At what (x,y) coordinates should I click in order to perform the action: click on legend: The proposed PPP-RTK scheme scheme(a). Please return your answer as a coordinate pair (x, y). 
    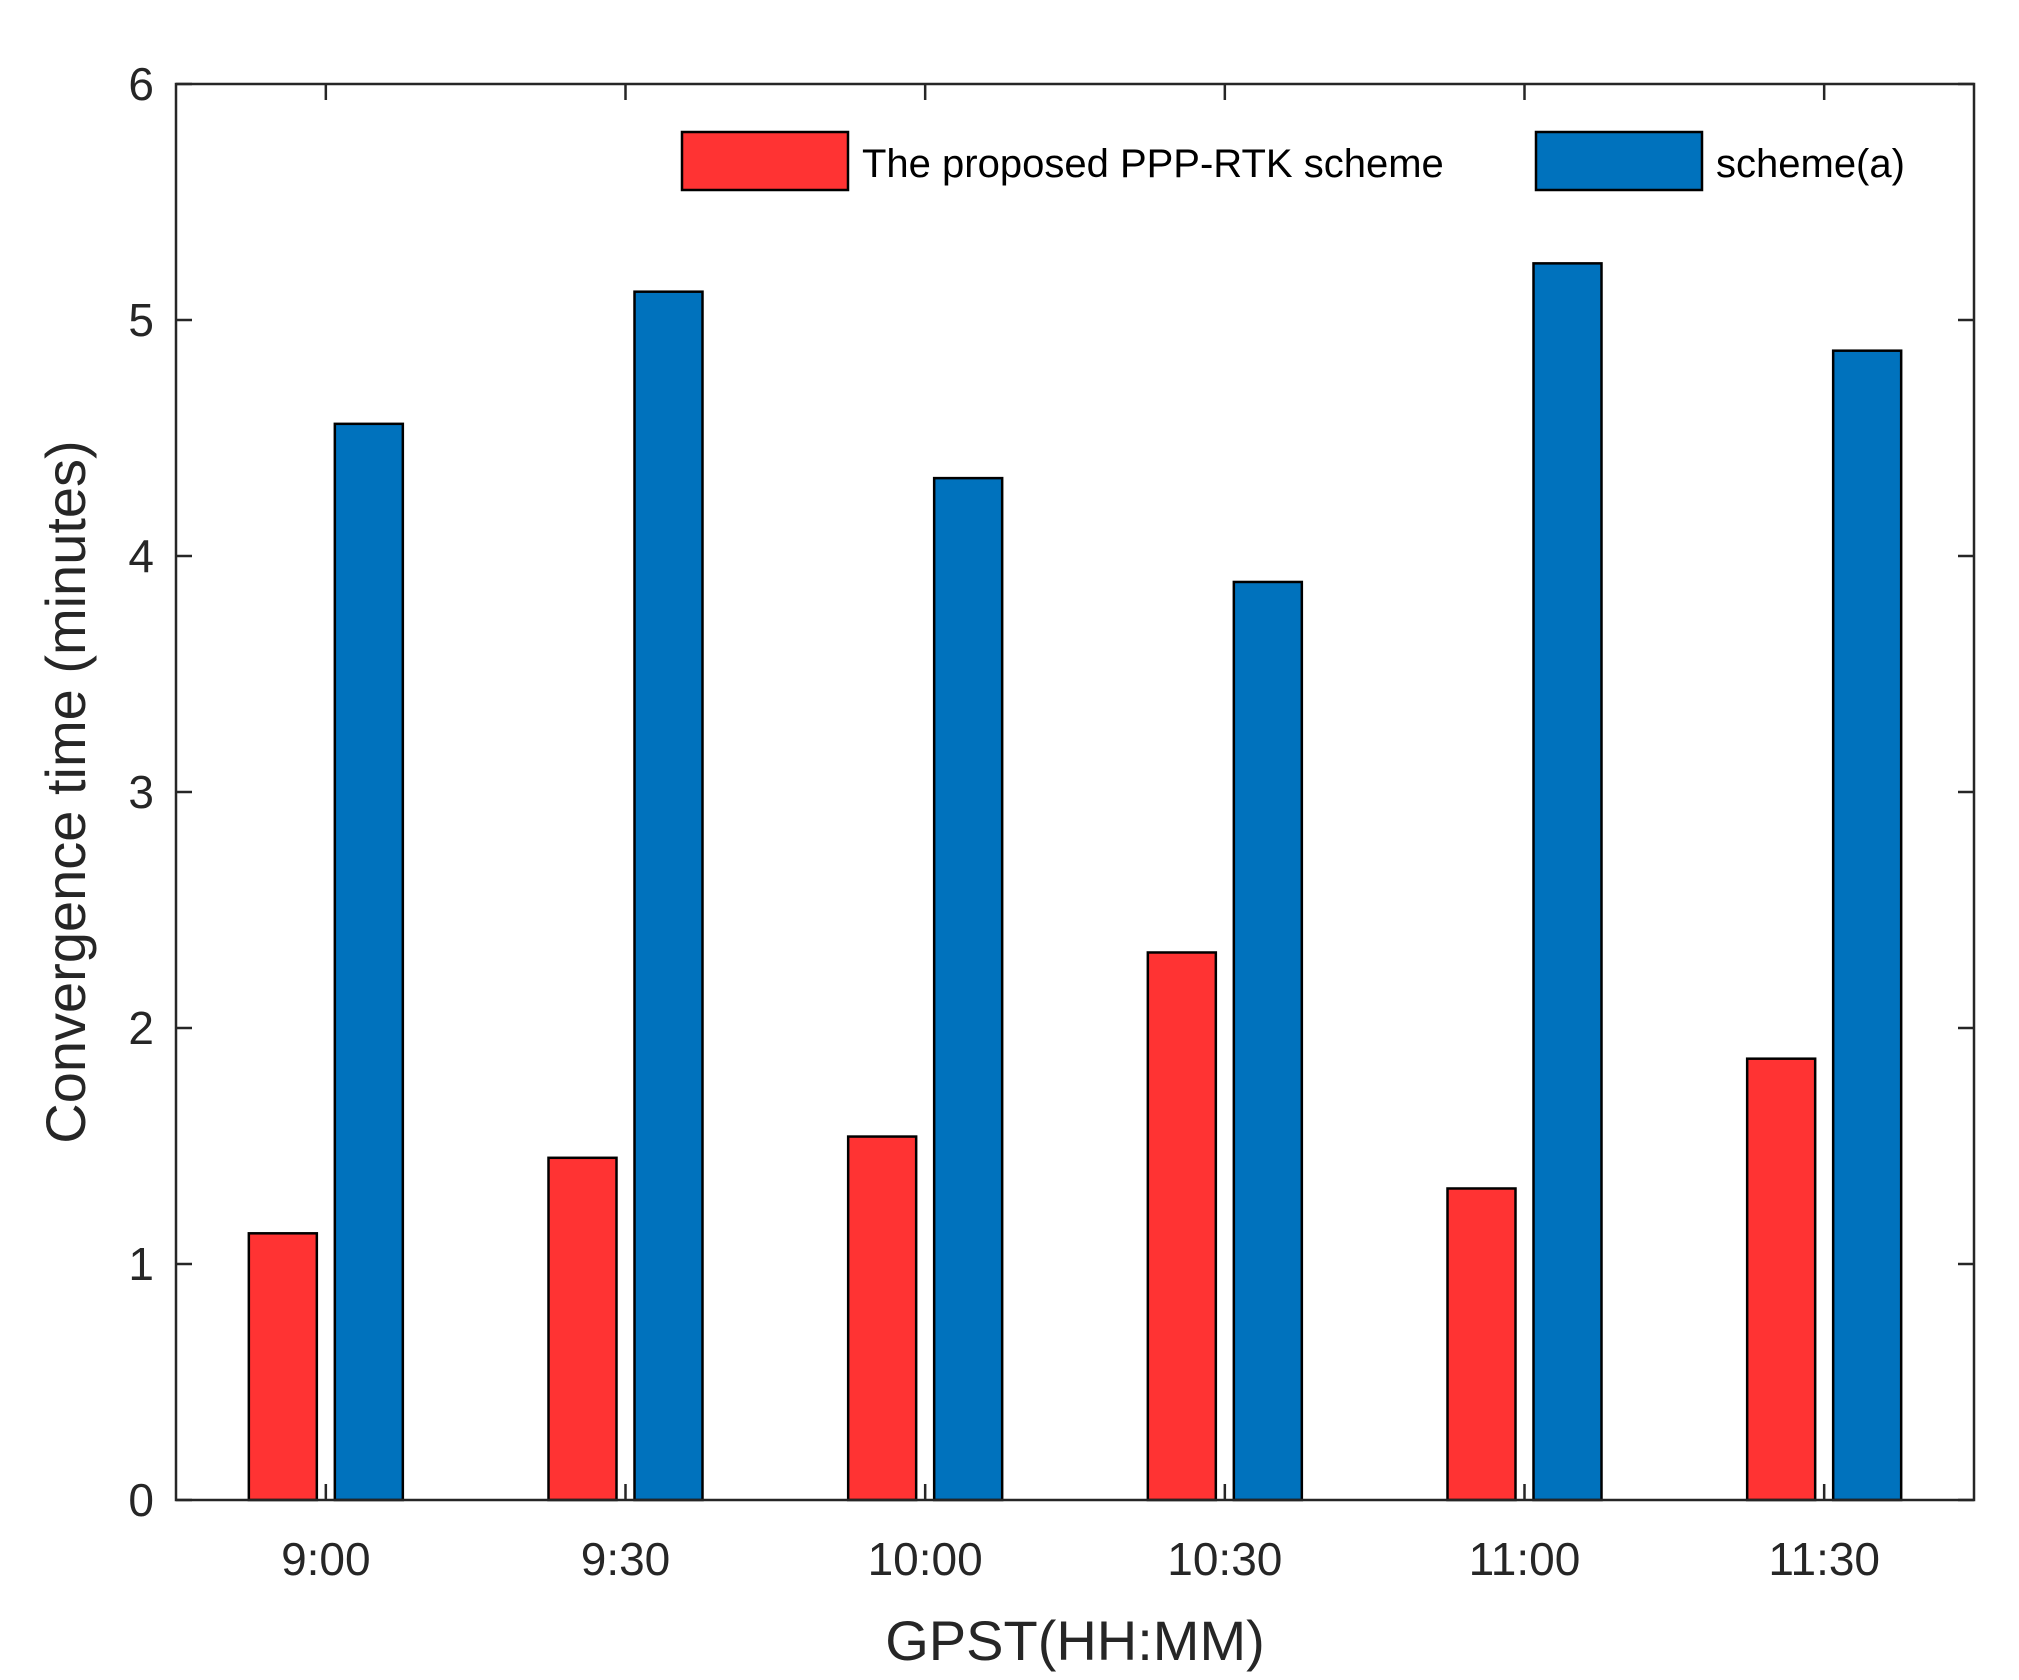
    Looking at the image, I should click on (1300, 163).